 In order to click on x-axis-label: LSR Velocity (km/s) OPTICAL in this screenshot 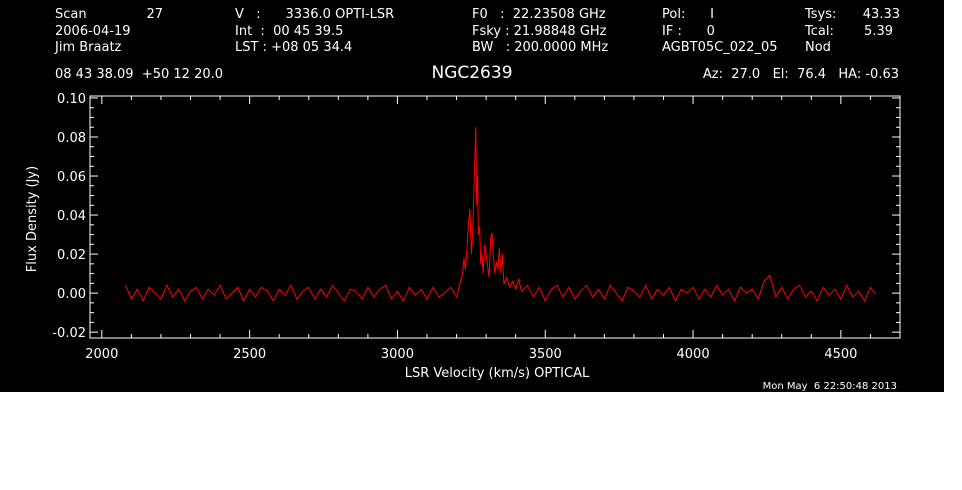, I will do `click(497, 373)`.